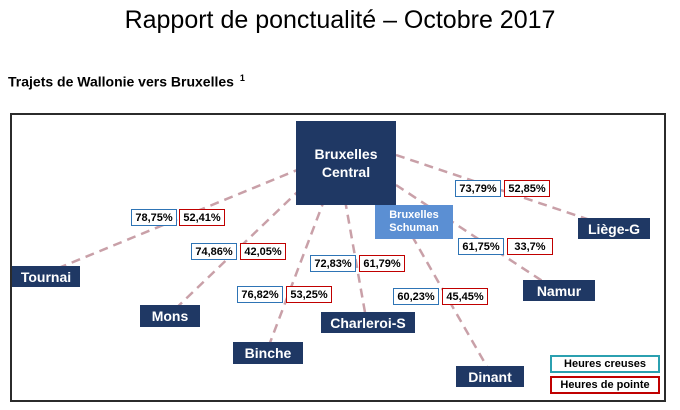 The image size is (680, 410). I want to click on subtitle-text: Trajets de Wallonie vers Bruxelles, so click(121, 81).